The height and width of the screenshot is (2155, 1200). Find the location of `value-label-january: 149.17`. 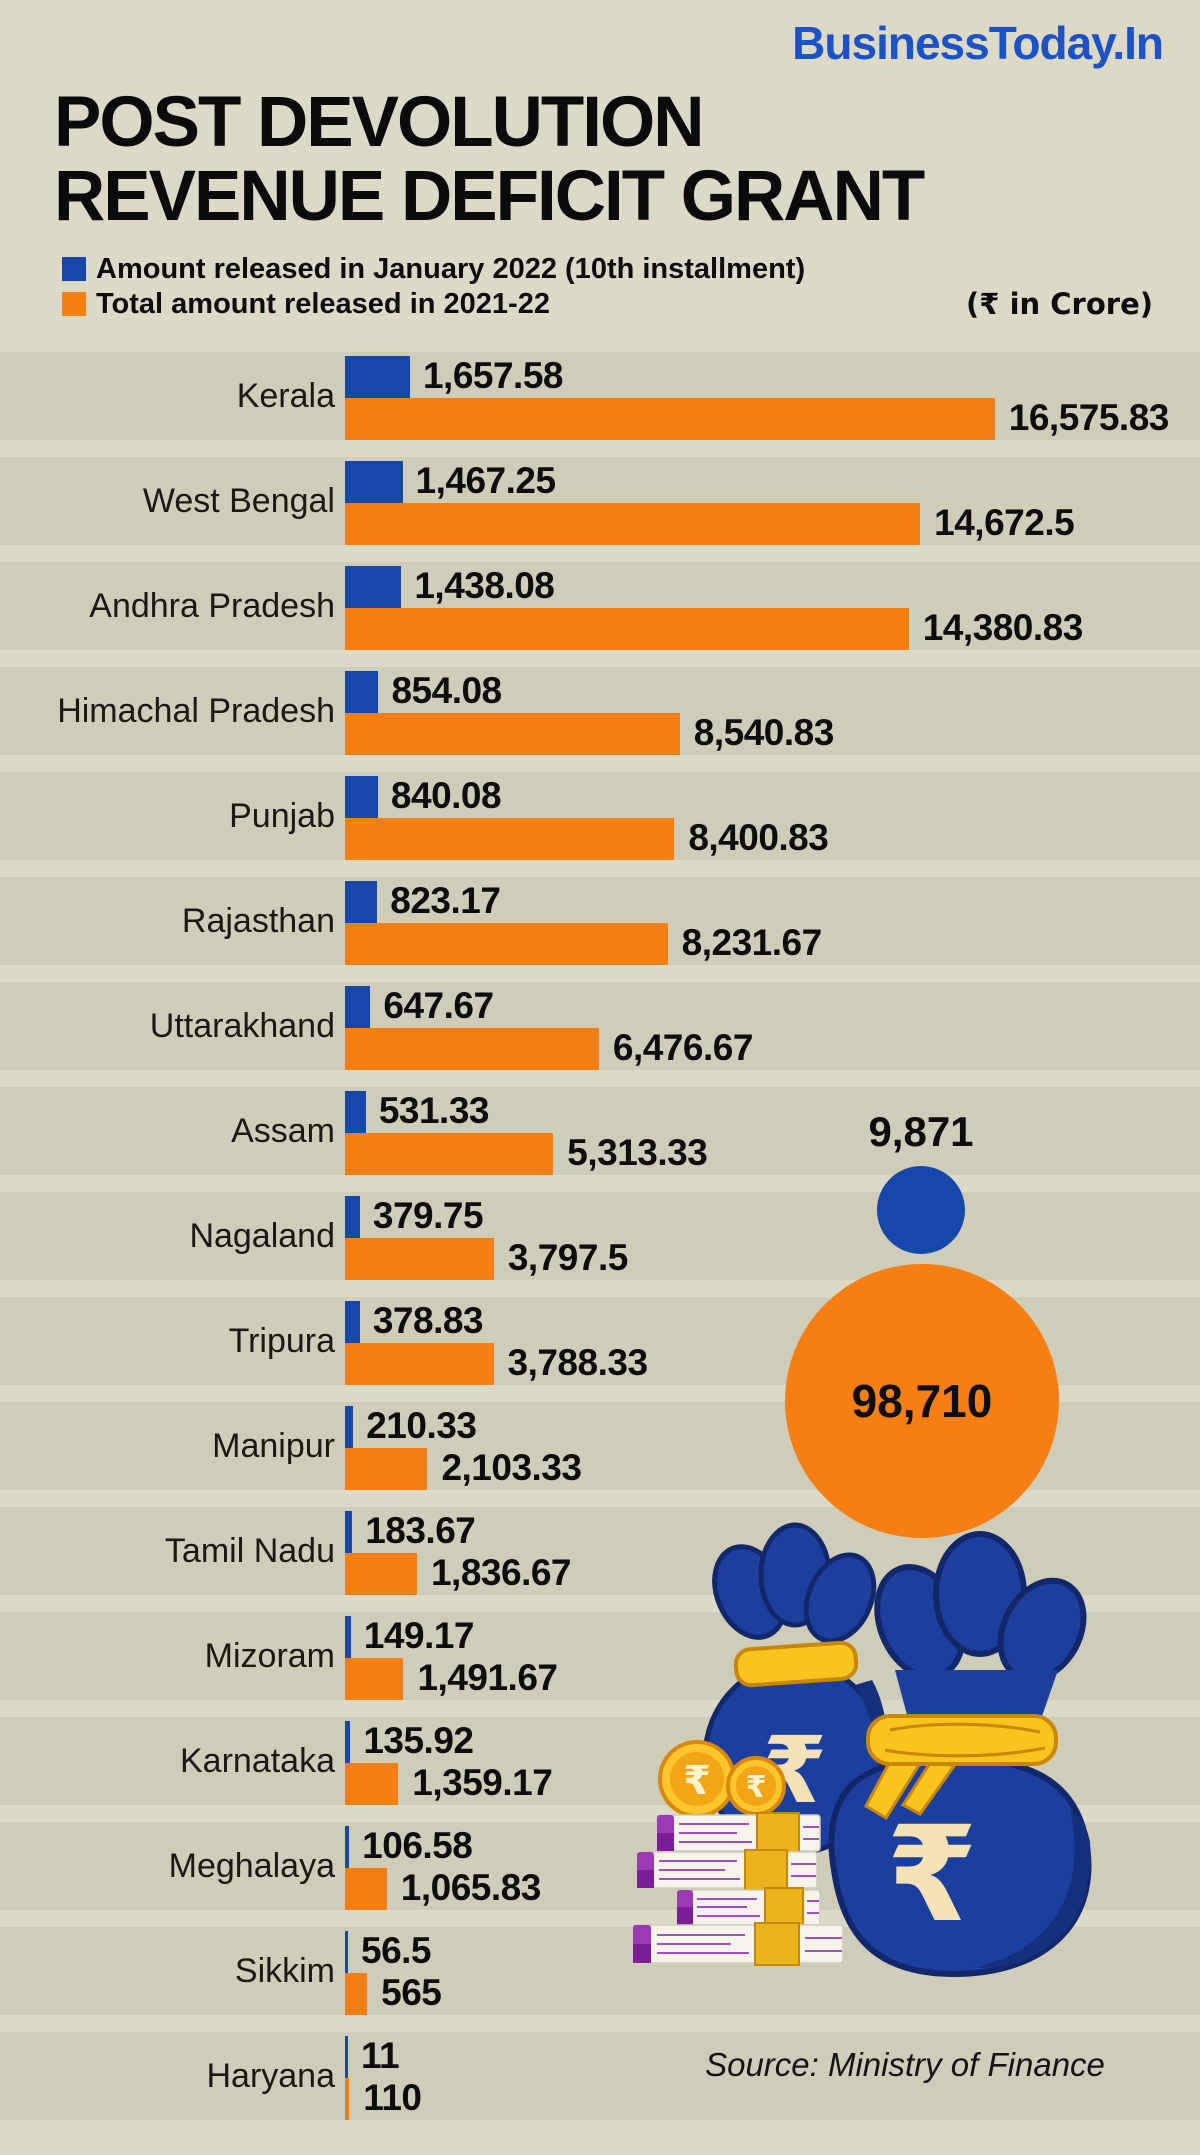

value-label-january: 149.17 is located at coordinates (419, 1635).